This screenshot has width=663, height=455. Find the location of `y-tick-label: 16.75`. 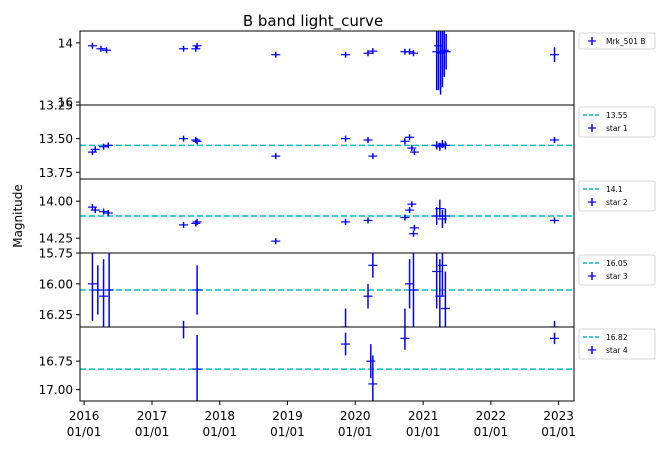

y-tick-label: 16.75 is located at coordinates (56, 362).